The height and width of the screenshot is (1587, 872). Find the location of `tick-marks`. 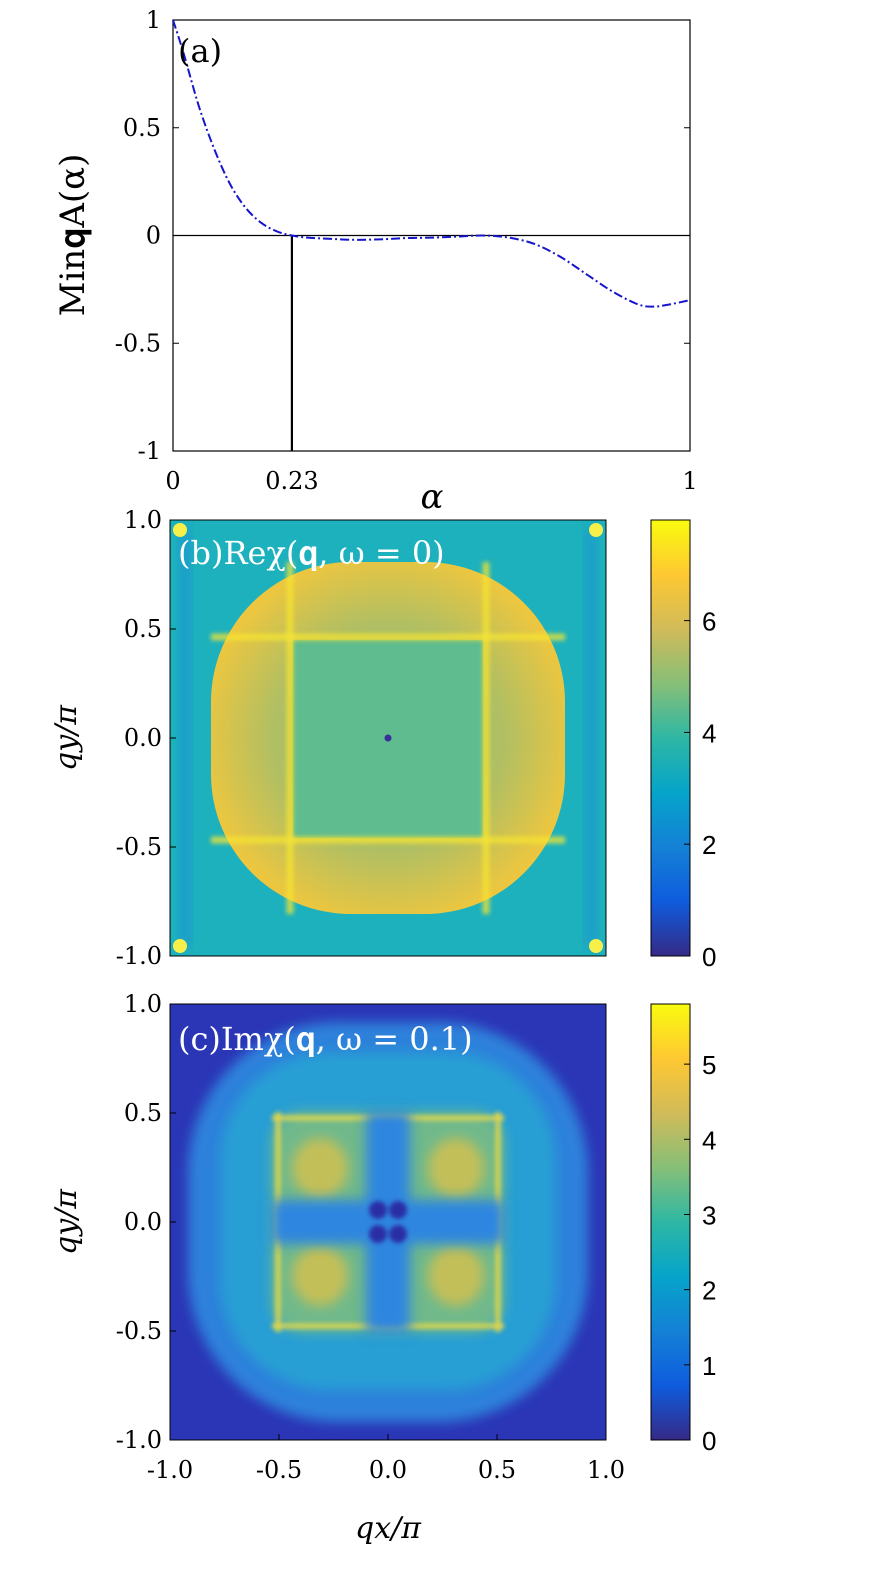

tick-marks is located at coordinates (388, 1222).